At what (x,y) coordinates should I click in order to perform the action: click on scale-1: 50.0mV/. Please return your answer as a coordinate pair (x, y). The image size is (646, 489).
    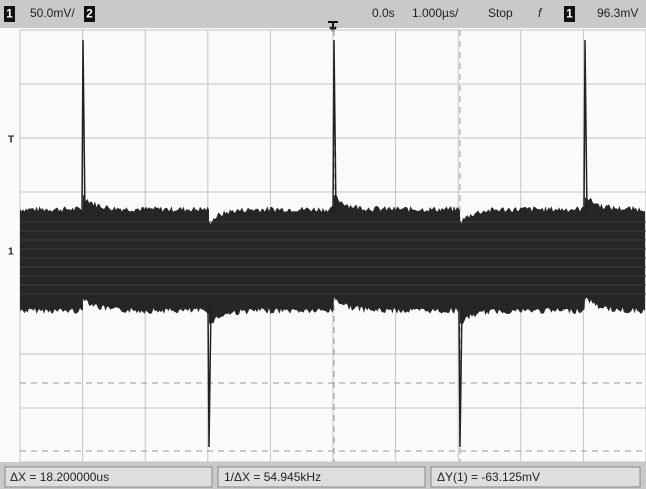
    Looking at the image, I should click on (52, 13).